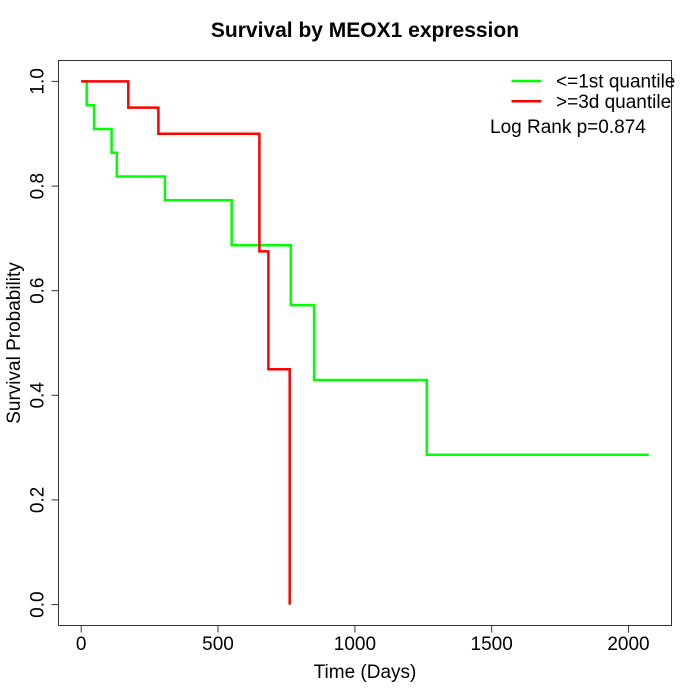  I want to click on y-tick-label: 0.6, so click(38, 290).